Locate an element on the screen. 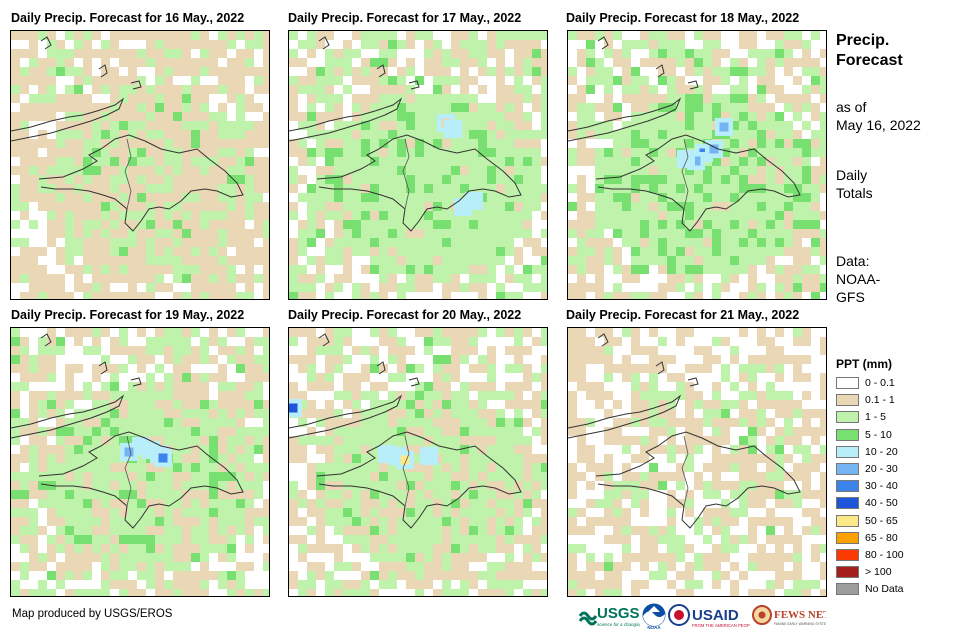 The image size is (970, 635). legend-label: > 100 is located at coordinates (878, 572).